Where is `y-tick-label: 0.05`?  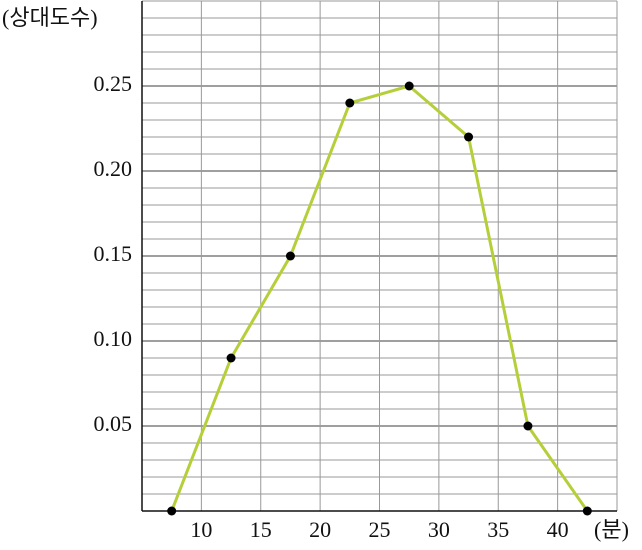
y-tick-label: 0.05 is located at coordinates (113, 423).